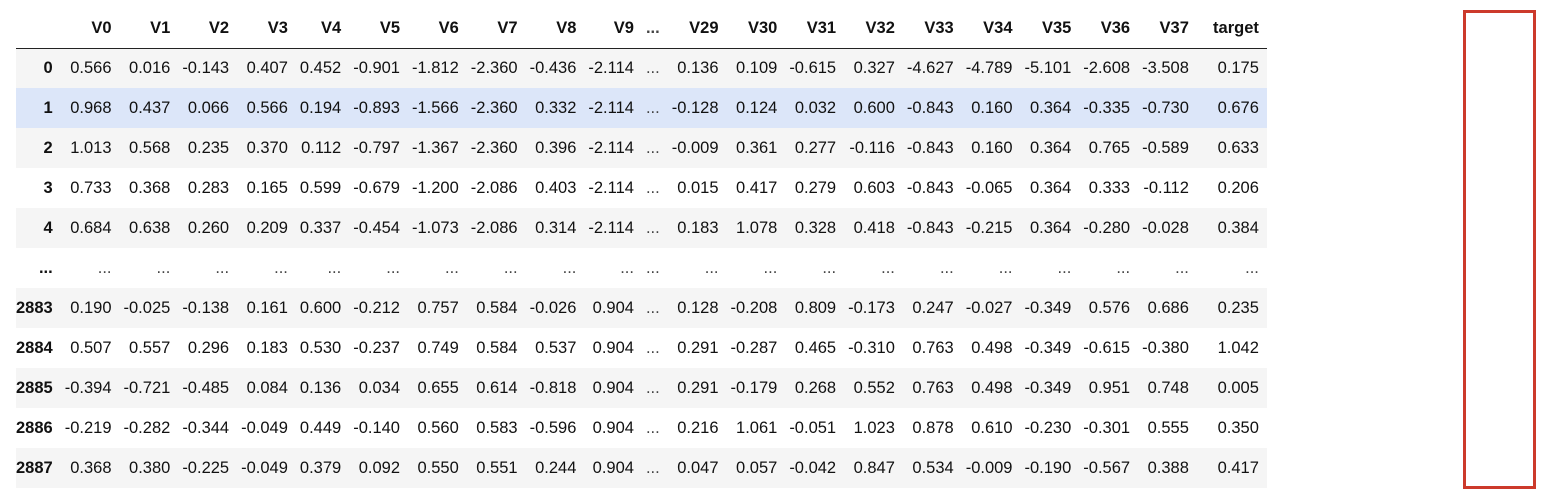 Image resolution: width=1562 pixels, height=496 pixels. I want to click on column-header-v29: V29, so click(697, 29).